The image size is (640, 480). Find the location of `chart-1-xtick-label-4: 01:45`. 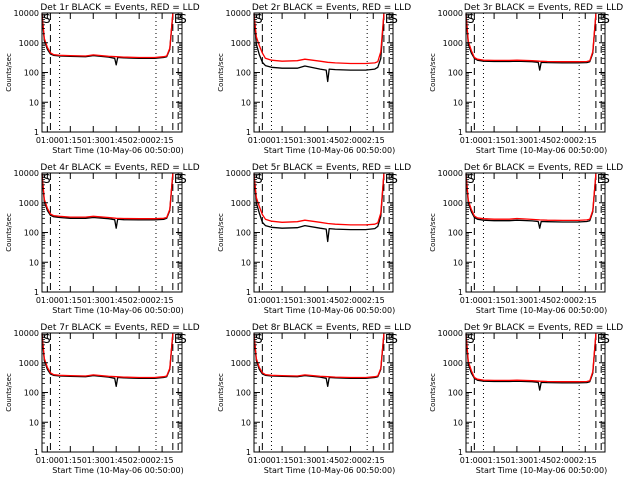

chart-1-xtick-label-4: 01:45 is located at coordinates (116, 140).